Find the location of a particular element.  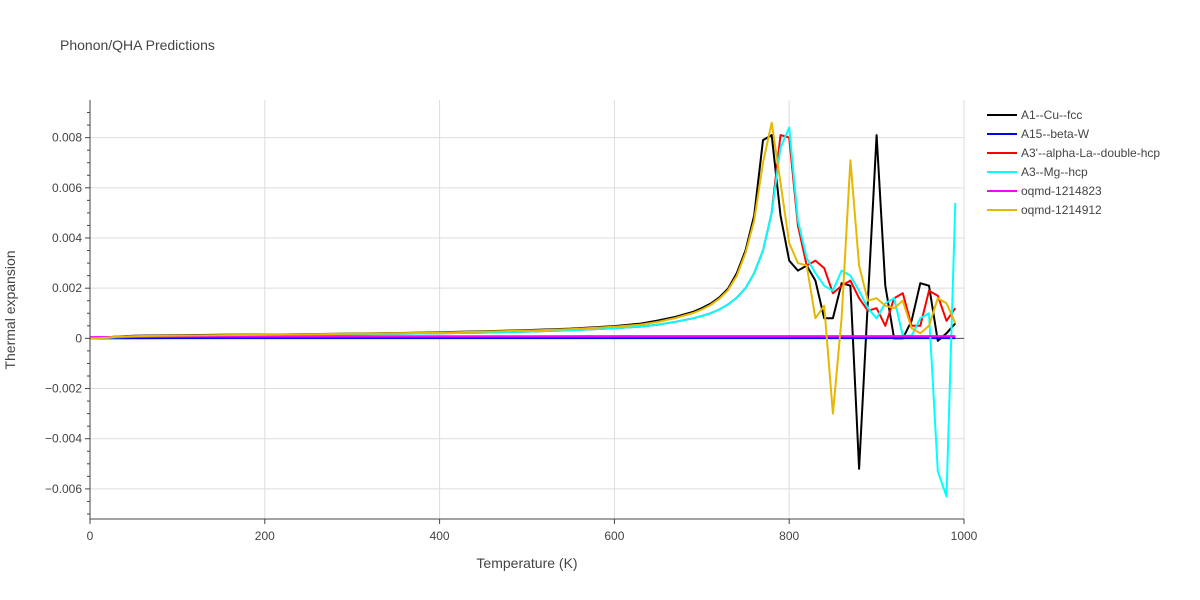

y-tick-label: 0.008 is located at coordinates (67, 138).